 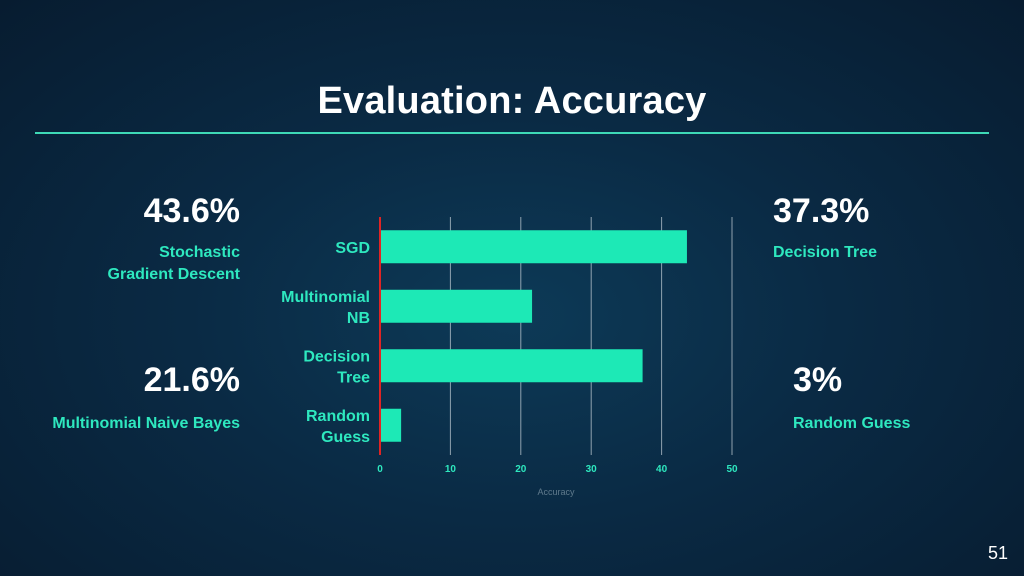 I want to click on stat-mnb-value: 21.6%, so click(x=191, y=380).